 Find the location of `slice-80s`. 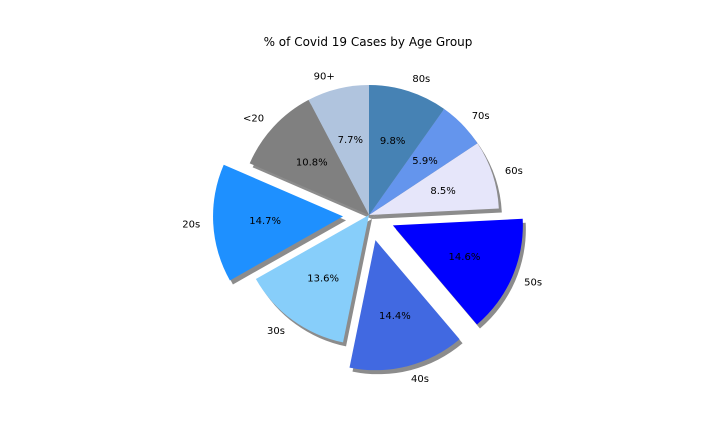

slice-80s is located at coordinates (407, 150).